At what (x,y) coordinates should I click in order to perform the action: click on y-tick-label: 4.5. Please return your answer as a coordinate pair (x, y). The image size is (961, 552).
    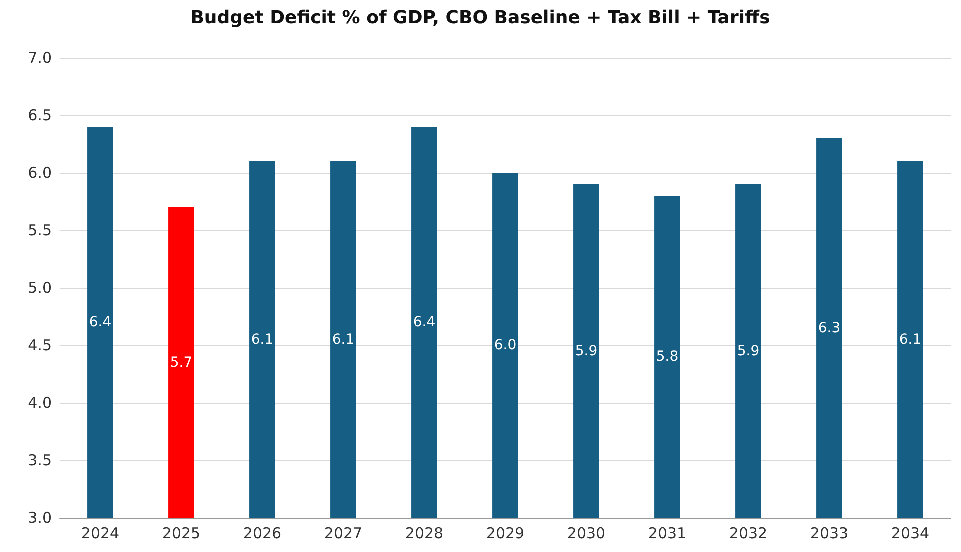
    Looking at the image, I should click on (40, 345).